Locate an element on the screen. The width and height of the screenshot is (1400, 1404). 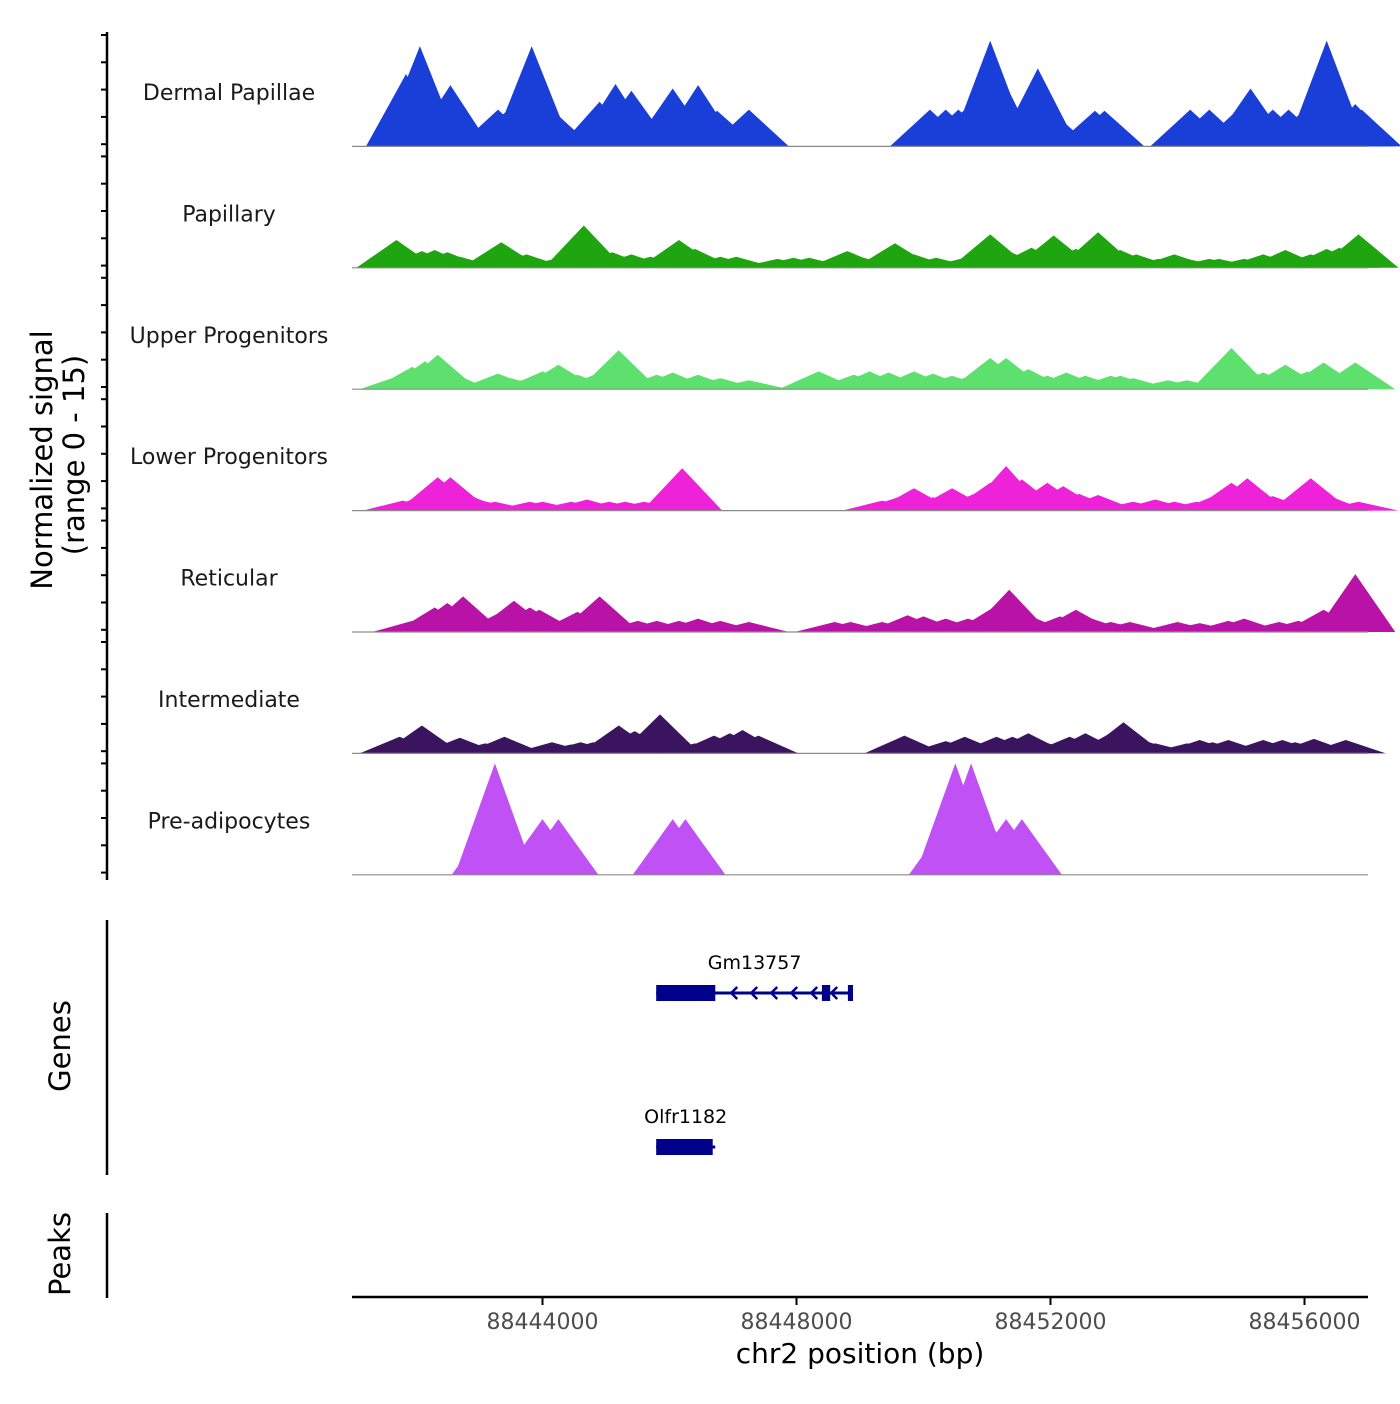
track-4: Lower Progenitors is located at coordinates (764, 478).